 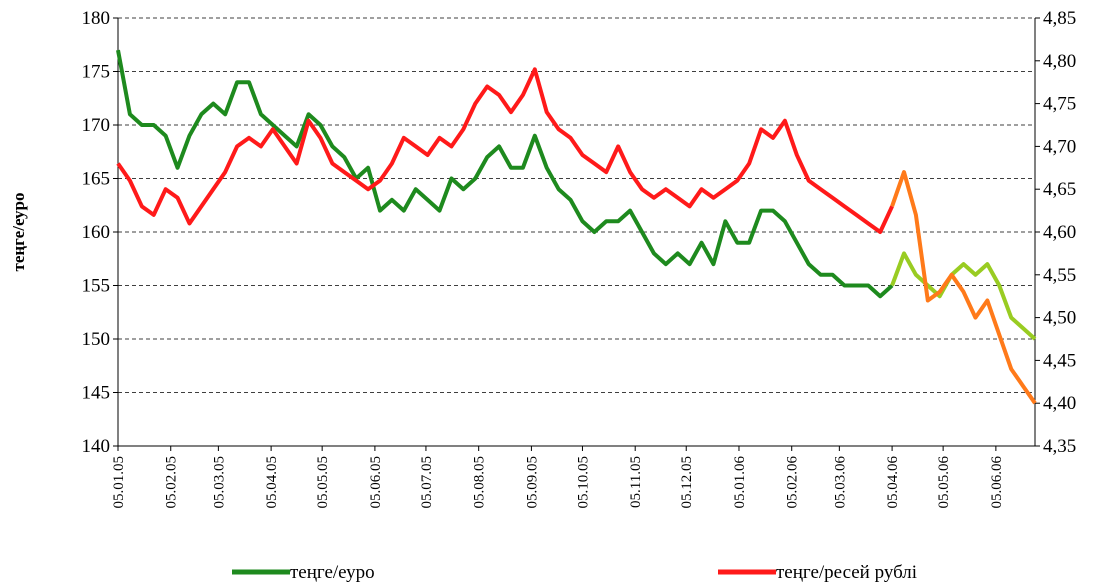 What do you see at coordinates (1059, 104) in the screenshot?
I see `y2-tick-label: 4,75` at bounding box center [1059, 104].